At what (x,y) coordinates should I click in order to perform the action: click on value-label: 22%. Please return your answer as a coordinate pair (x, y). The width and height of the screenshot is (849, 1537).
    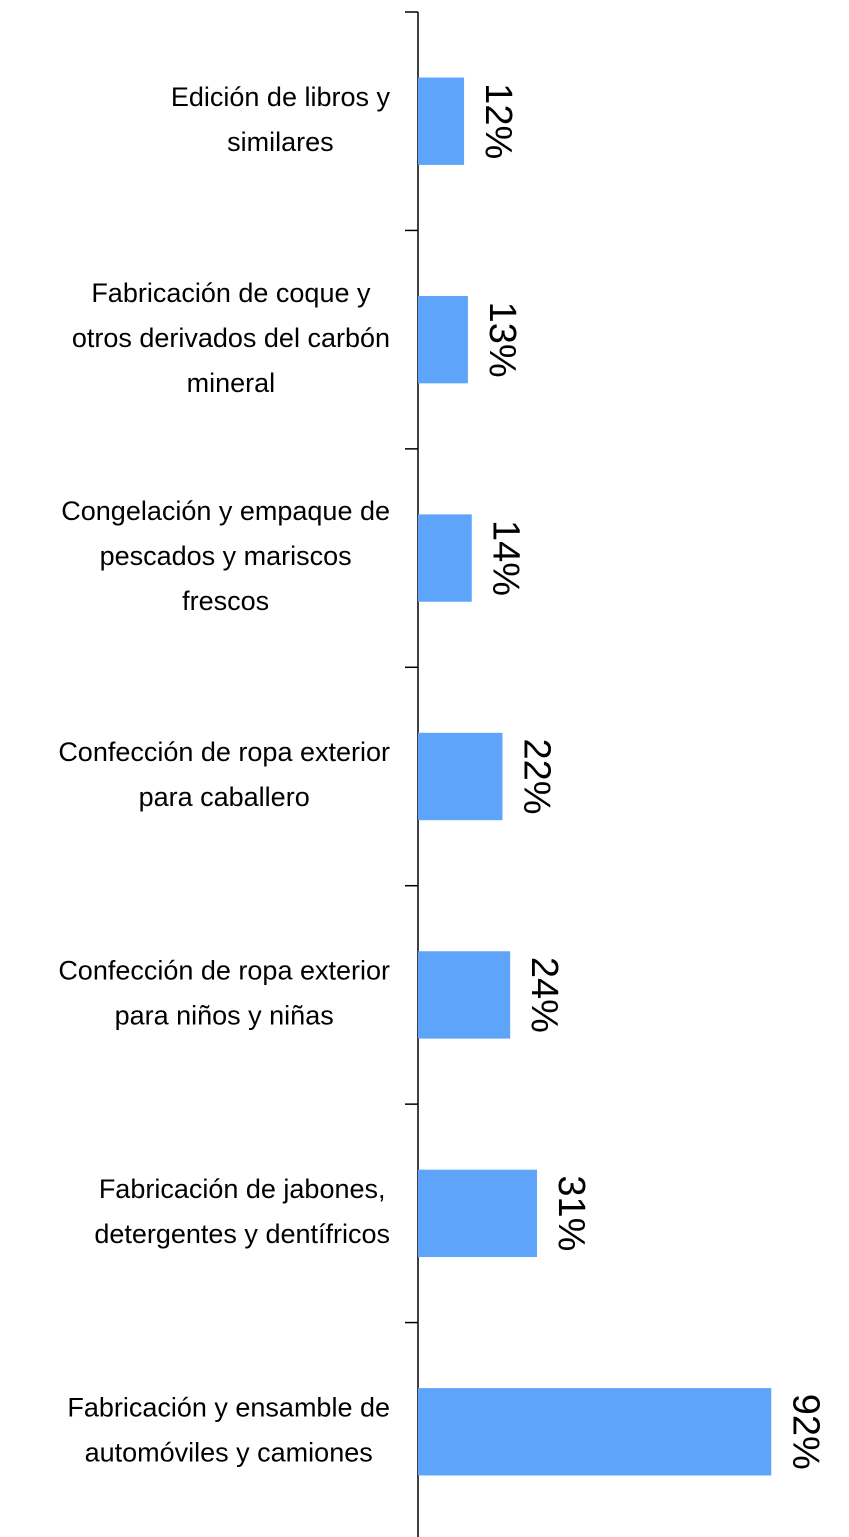
    Looking at the image, I should click on (536, 776).